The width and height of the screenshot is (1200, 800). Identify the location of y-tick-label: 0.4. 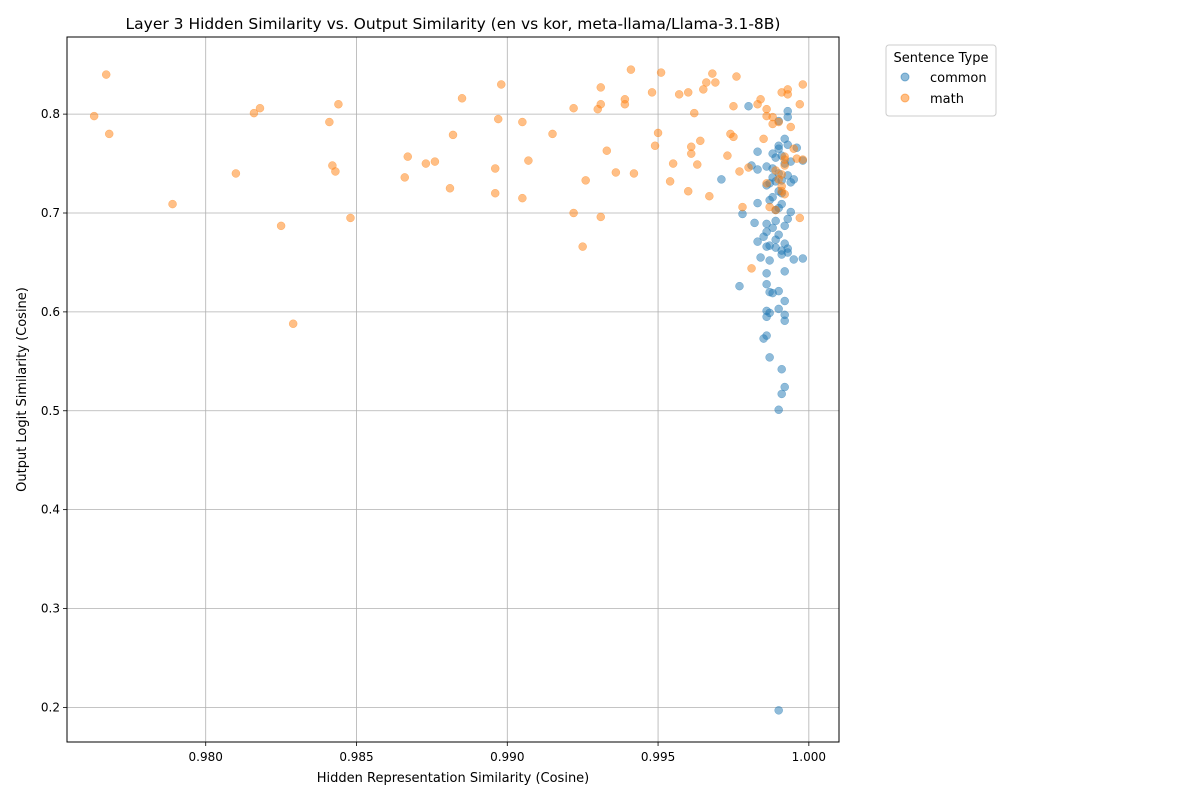
(50, 510).